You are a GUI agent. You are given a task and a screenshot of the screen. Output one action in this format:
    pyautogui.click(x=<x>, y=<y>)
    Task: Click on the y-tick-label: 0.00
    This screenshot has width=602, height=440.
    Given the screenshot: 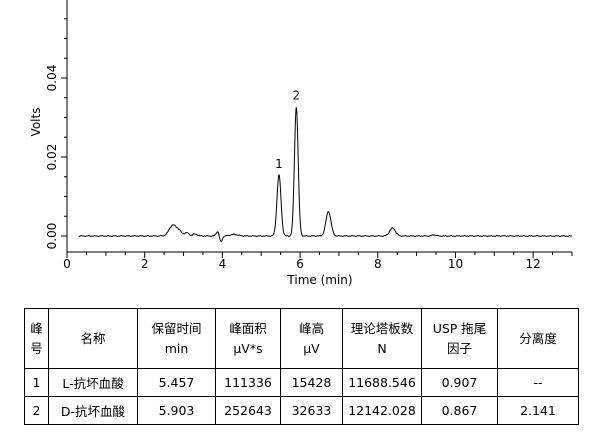 What is the action you would take?
    pyautogui.click(x=52, y=236)
    